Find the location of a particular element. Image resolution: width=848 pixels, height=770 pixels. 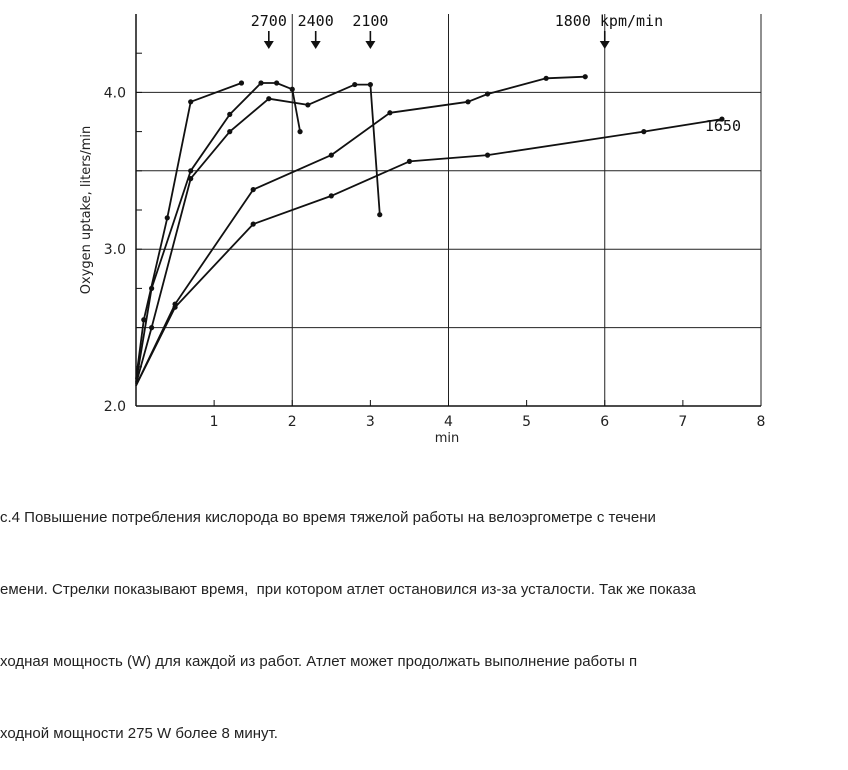

annotation-label: 2100 is located at coordinates (370, 21).